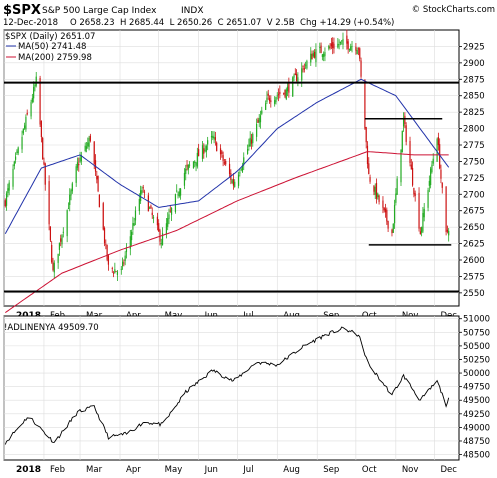 Image resolution: width=497 pixels, height=478 pixels. Describe the element at coordinates (52, 47) in the screenshot. I see `legend-ma50: MA(50) 2741.48` at that location.